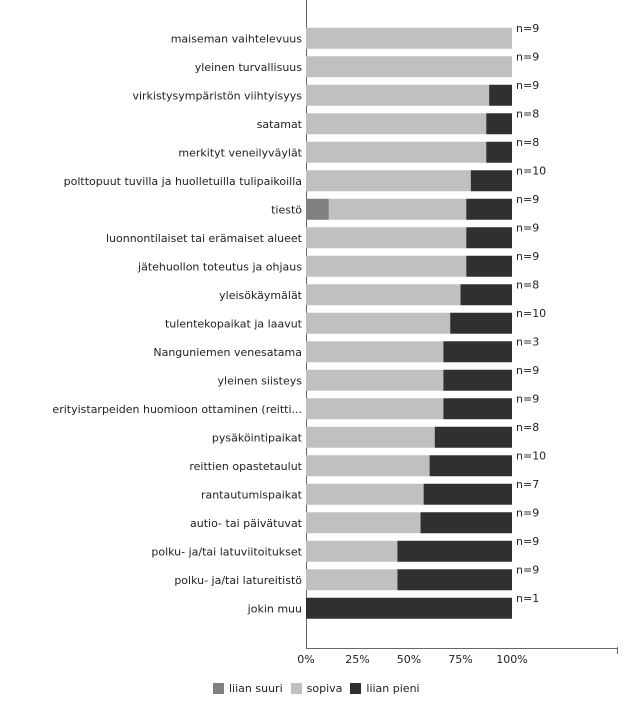 The image size is (631, 711). I want to click on category-label: pysäköintipaikat, so click(257, 437).